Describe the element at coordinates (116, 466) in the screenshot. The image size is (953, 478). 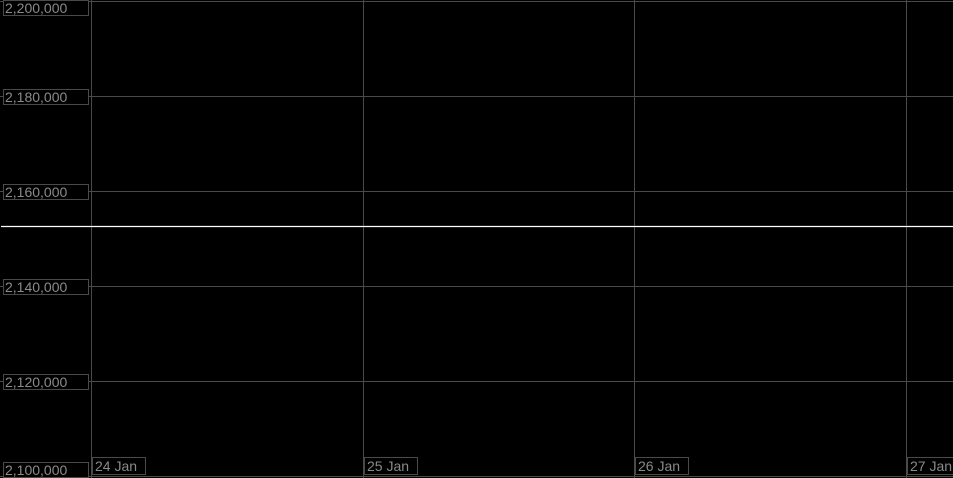
I see `x-tick-label: 24 Jan` at that location.